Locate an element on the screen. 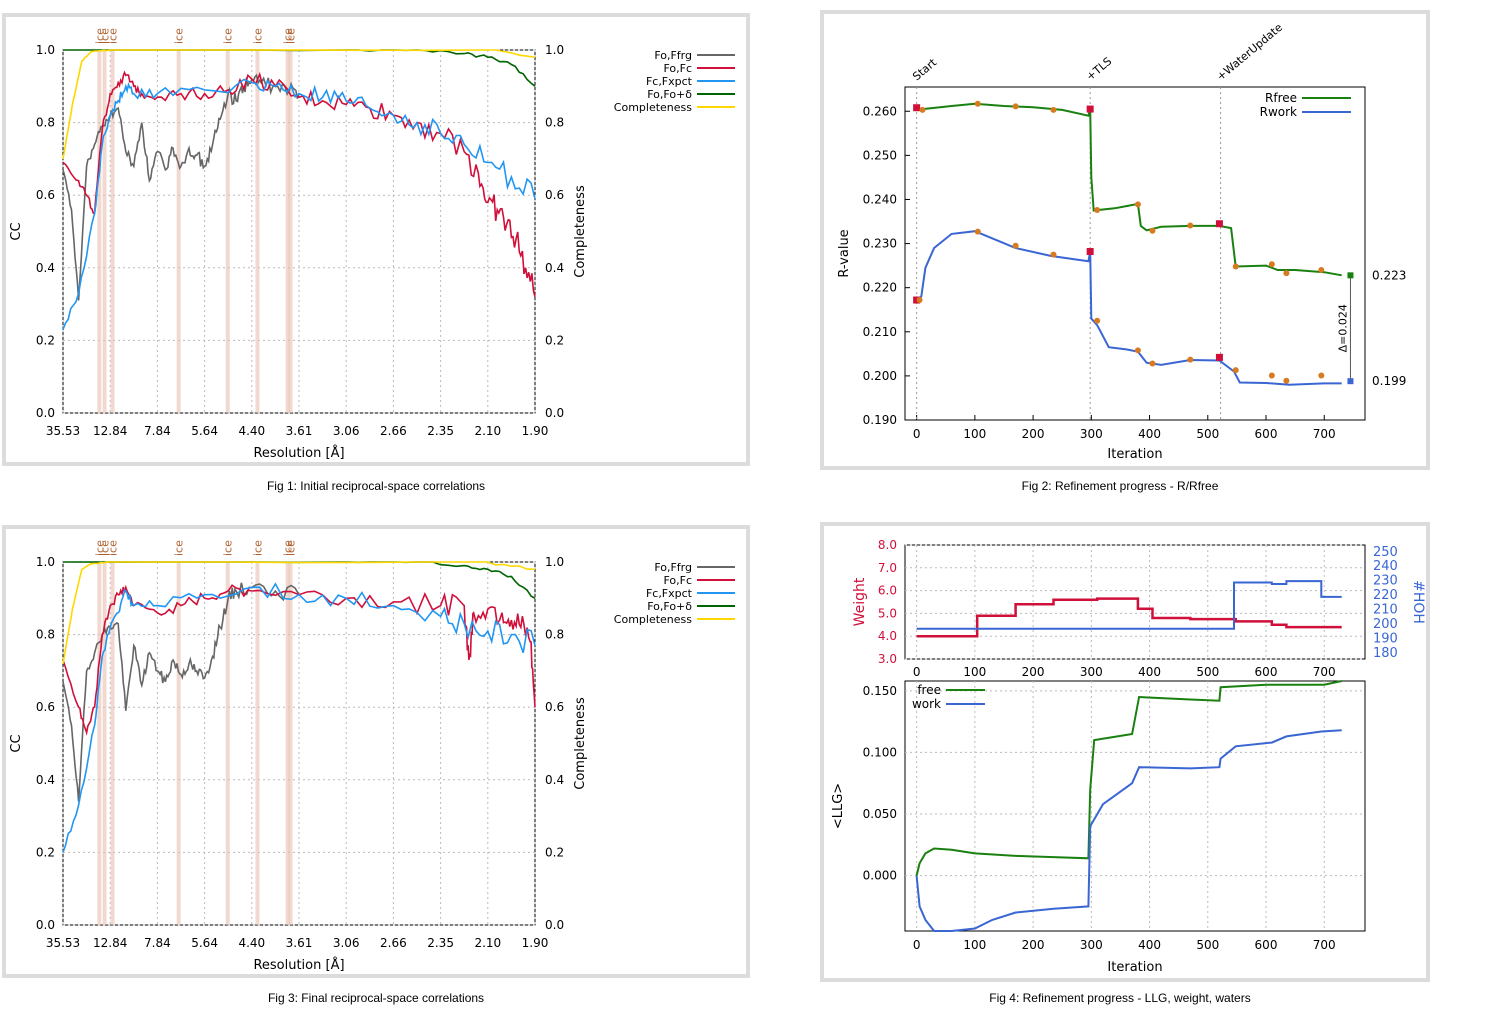 The height and width of the screenshot is (1024, 1500). legend-label: Completeness is located at coordinates (653, 619).